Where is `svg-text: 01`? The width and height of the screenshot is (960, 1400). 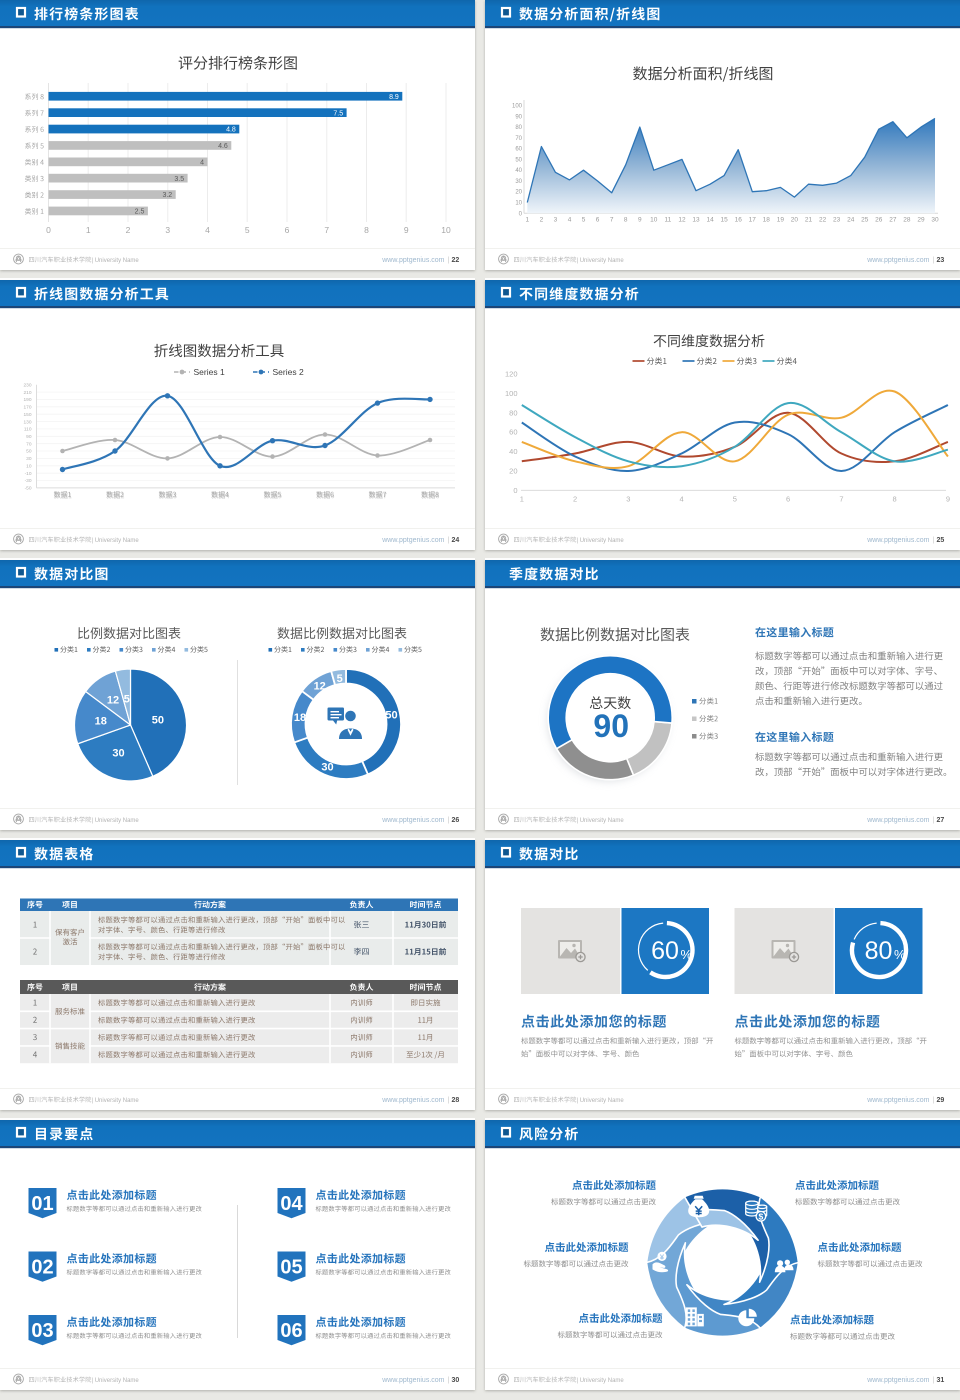
svg-text: 01 is located at coordinates (42, 1204).